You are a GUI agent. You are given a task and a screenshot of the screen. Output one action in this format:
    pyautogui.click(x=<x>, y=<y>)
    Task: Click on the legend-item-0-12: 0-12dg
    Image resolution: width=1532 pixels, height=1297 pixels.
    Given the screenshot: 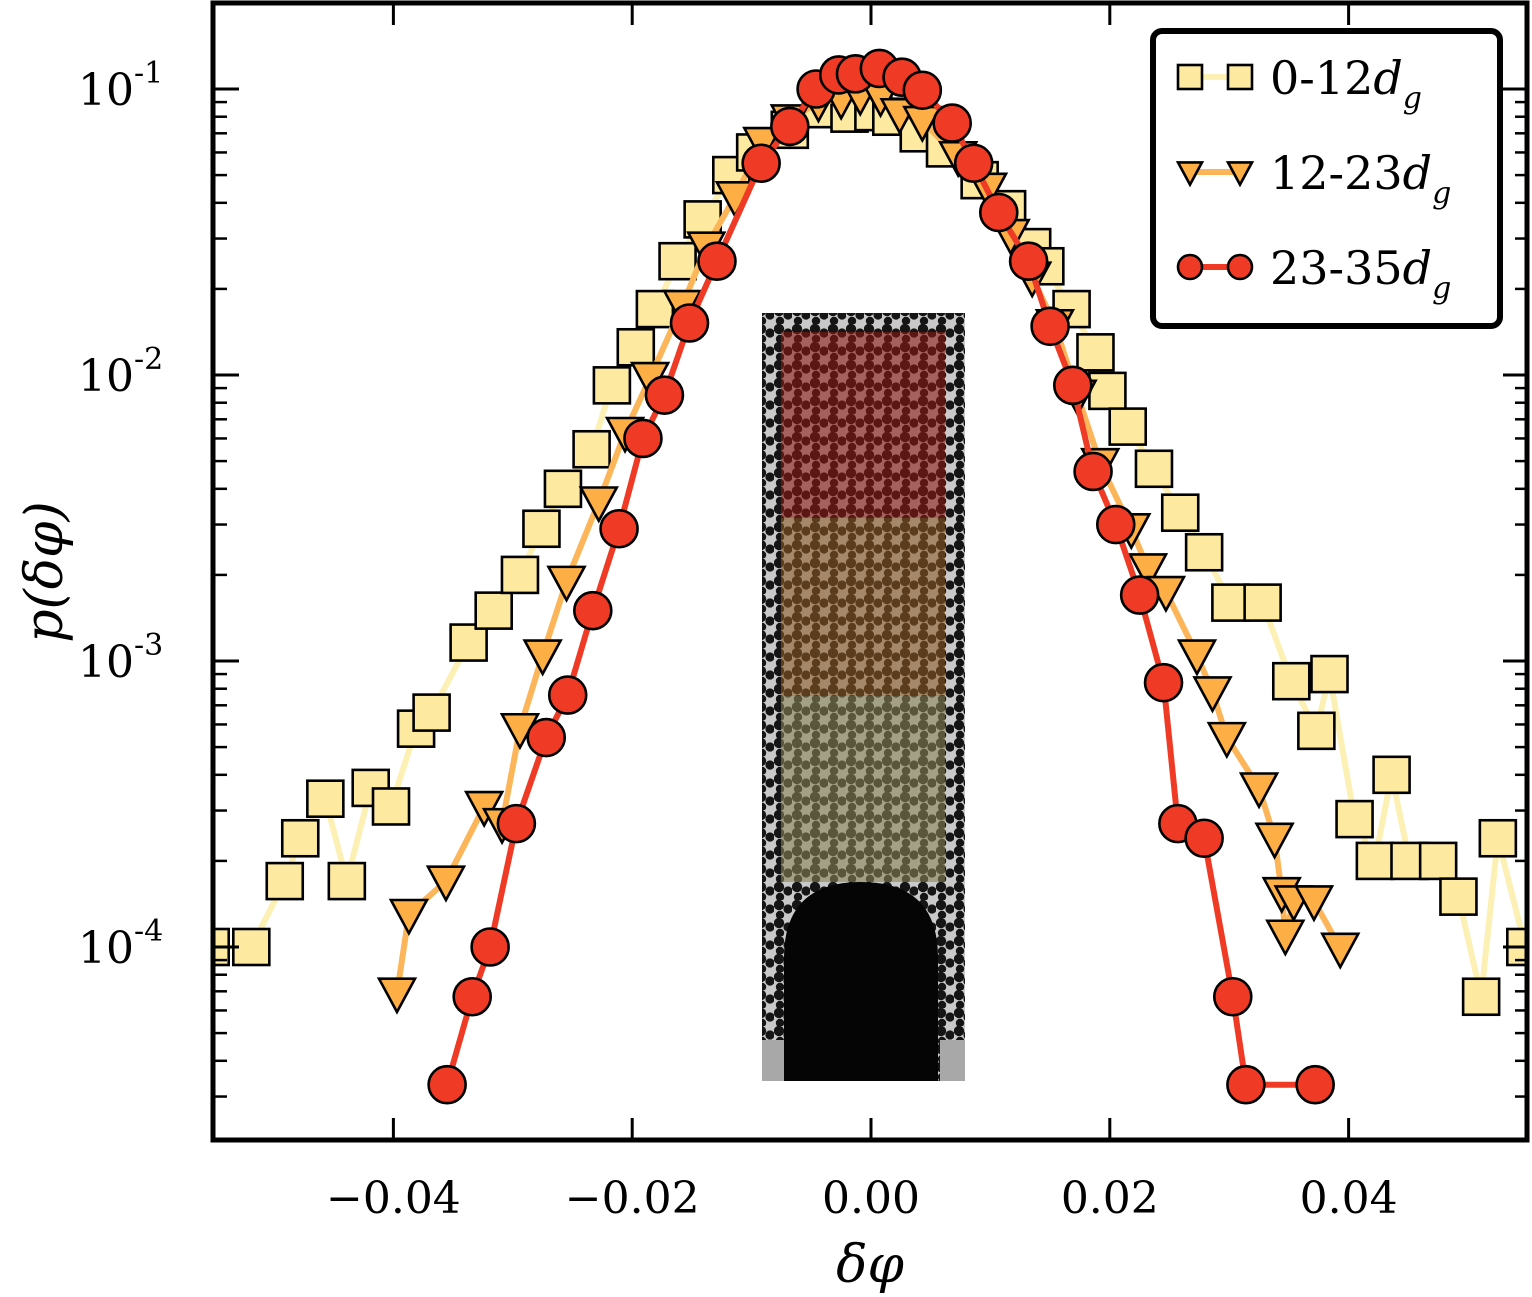 What is the action you would take?
    pyautogui.click(x=1299, y=83)
    